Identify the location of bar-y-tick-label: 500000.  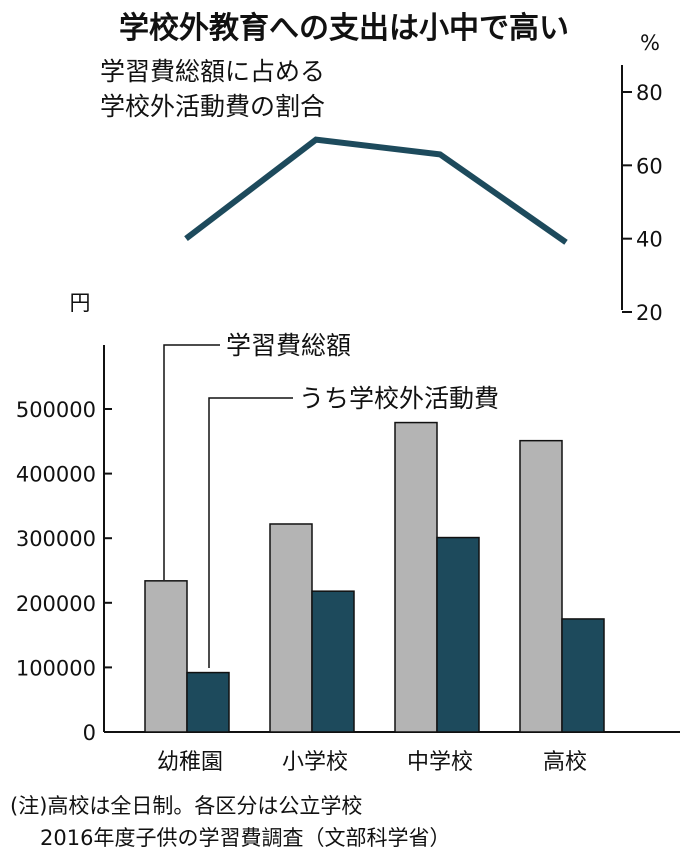
(56, 410).